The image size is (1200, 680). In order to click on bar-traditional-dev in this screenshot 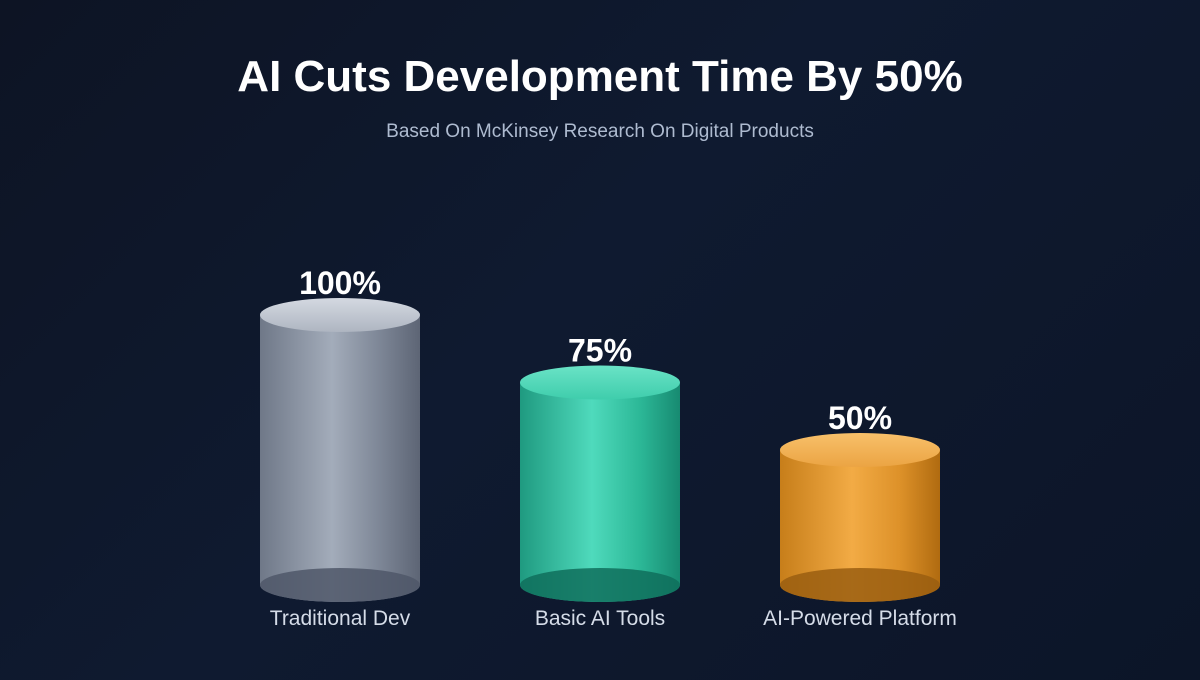, I will do `click(340, 450)`.